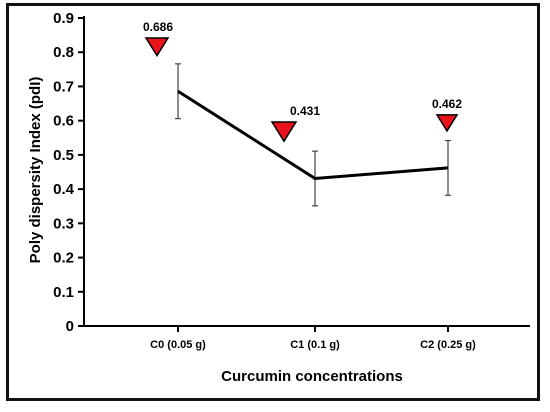 This screenshot has width=550, height=412. I want to click on value-markers, so click(301, 90).